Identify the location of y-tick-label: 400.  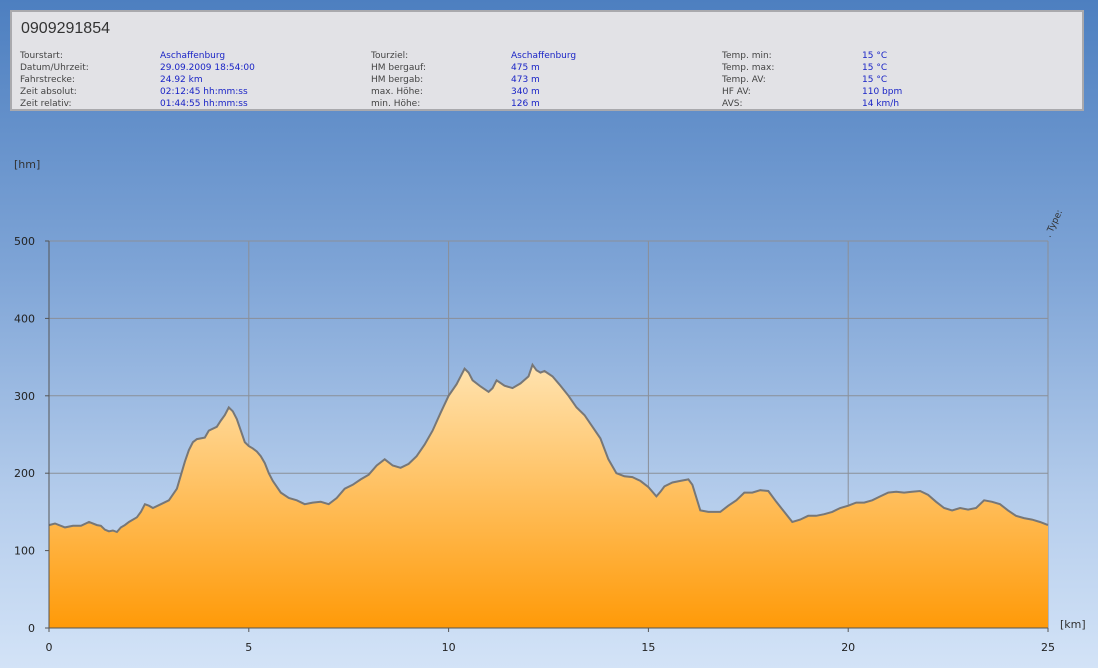
(24, 318).